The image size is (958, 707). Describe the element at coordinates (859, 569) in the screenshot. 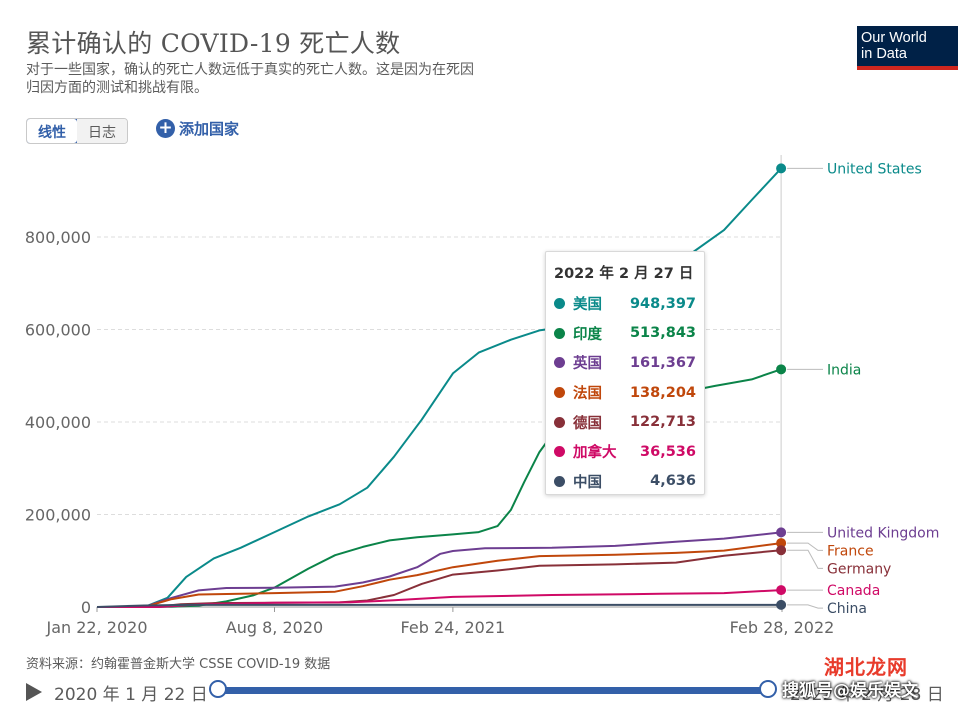

I see `series-label: Germany` at that location.